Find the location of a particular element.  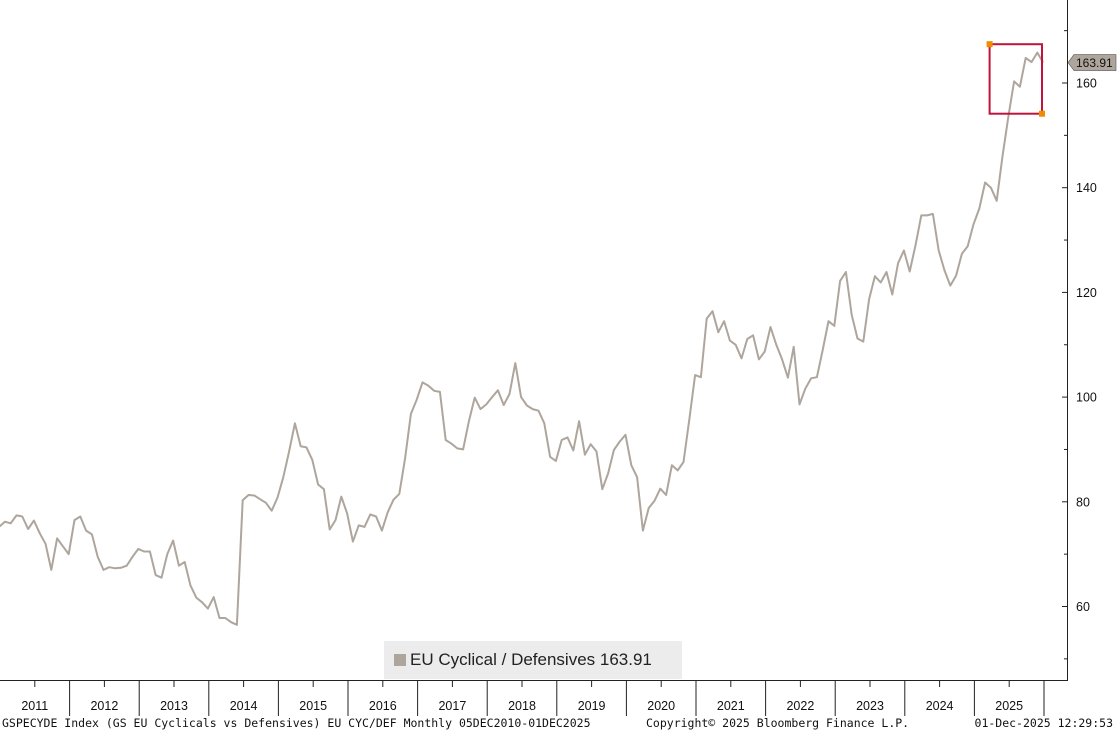

x-tick-label: 2011 is located at coordinates (34, 706).